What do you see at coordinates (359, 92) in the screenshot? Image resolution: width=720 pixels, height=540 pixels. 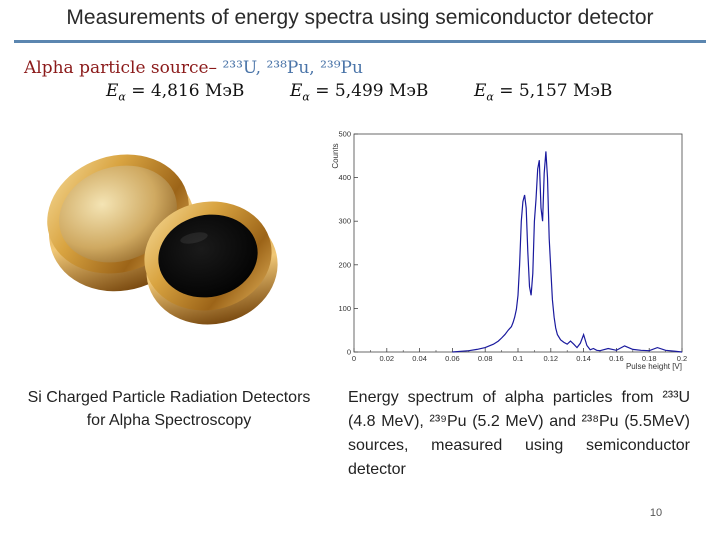 I see `energy-value-2: Eα = 5,499 МэВ` at bounding box center [359, 92].